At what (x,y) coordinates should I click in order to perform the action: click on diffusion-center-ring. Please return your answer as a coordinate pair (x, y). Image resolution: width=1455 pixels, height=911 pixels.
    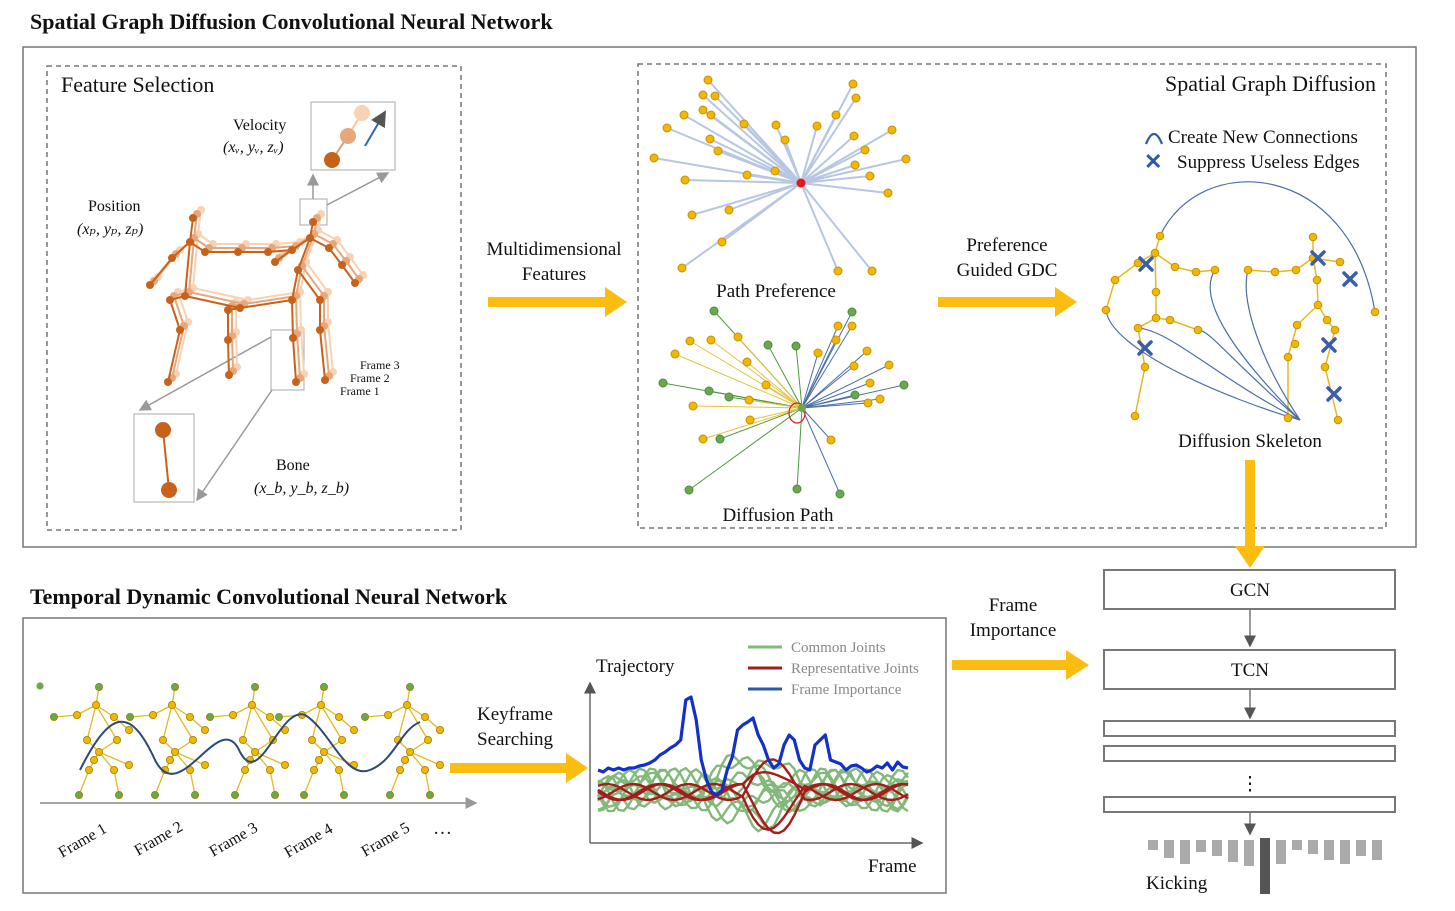
    Looking at the image, I should click on (797, 413).